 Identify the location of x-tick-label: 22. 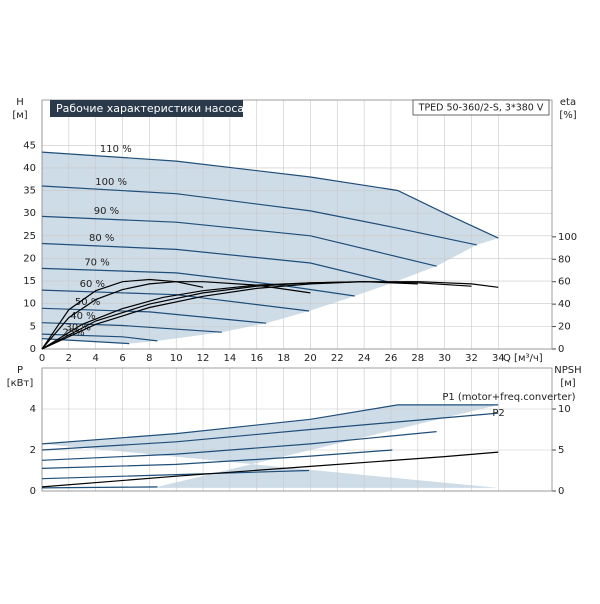
(337, 358).